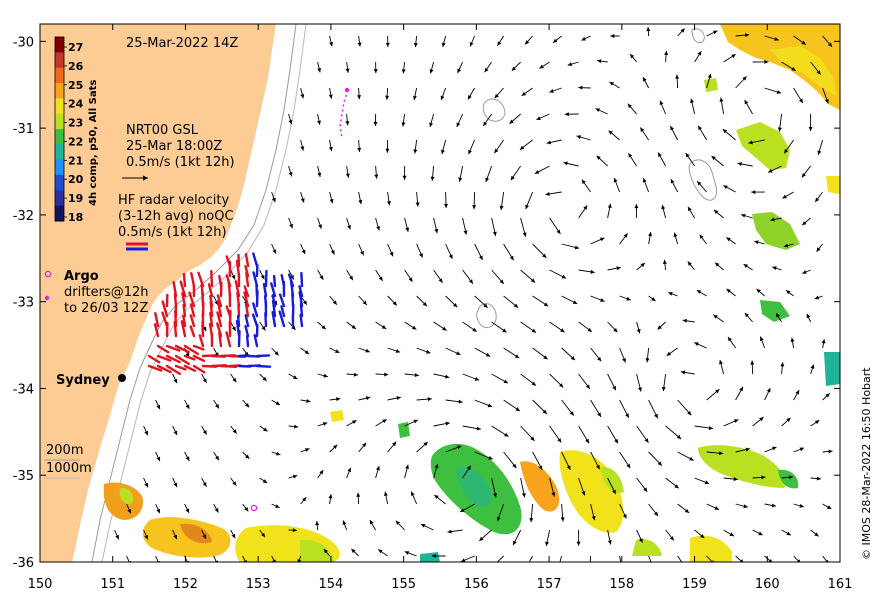  I want to click on argo-float-marker, so click(254, 508).